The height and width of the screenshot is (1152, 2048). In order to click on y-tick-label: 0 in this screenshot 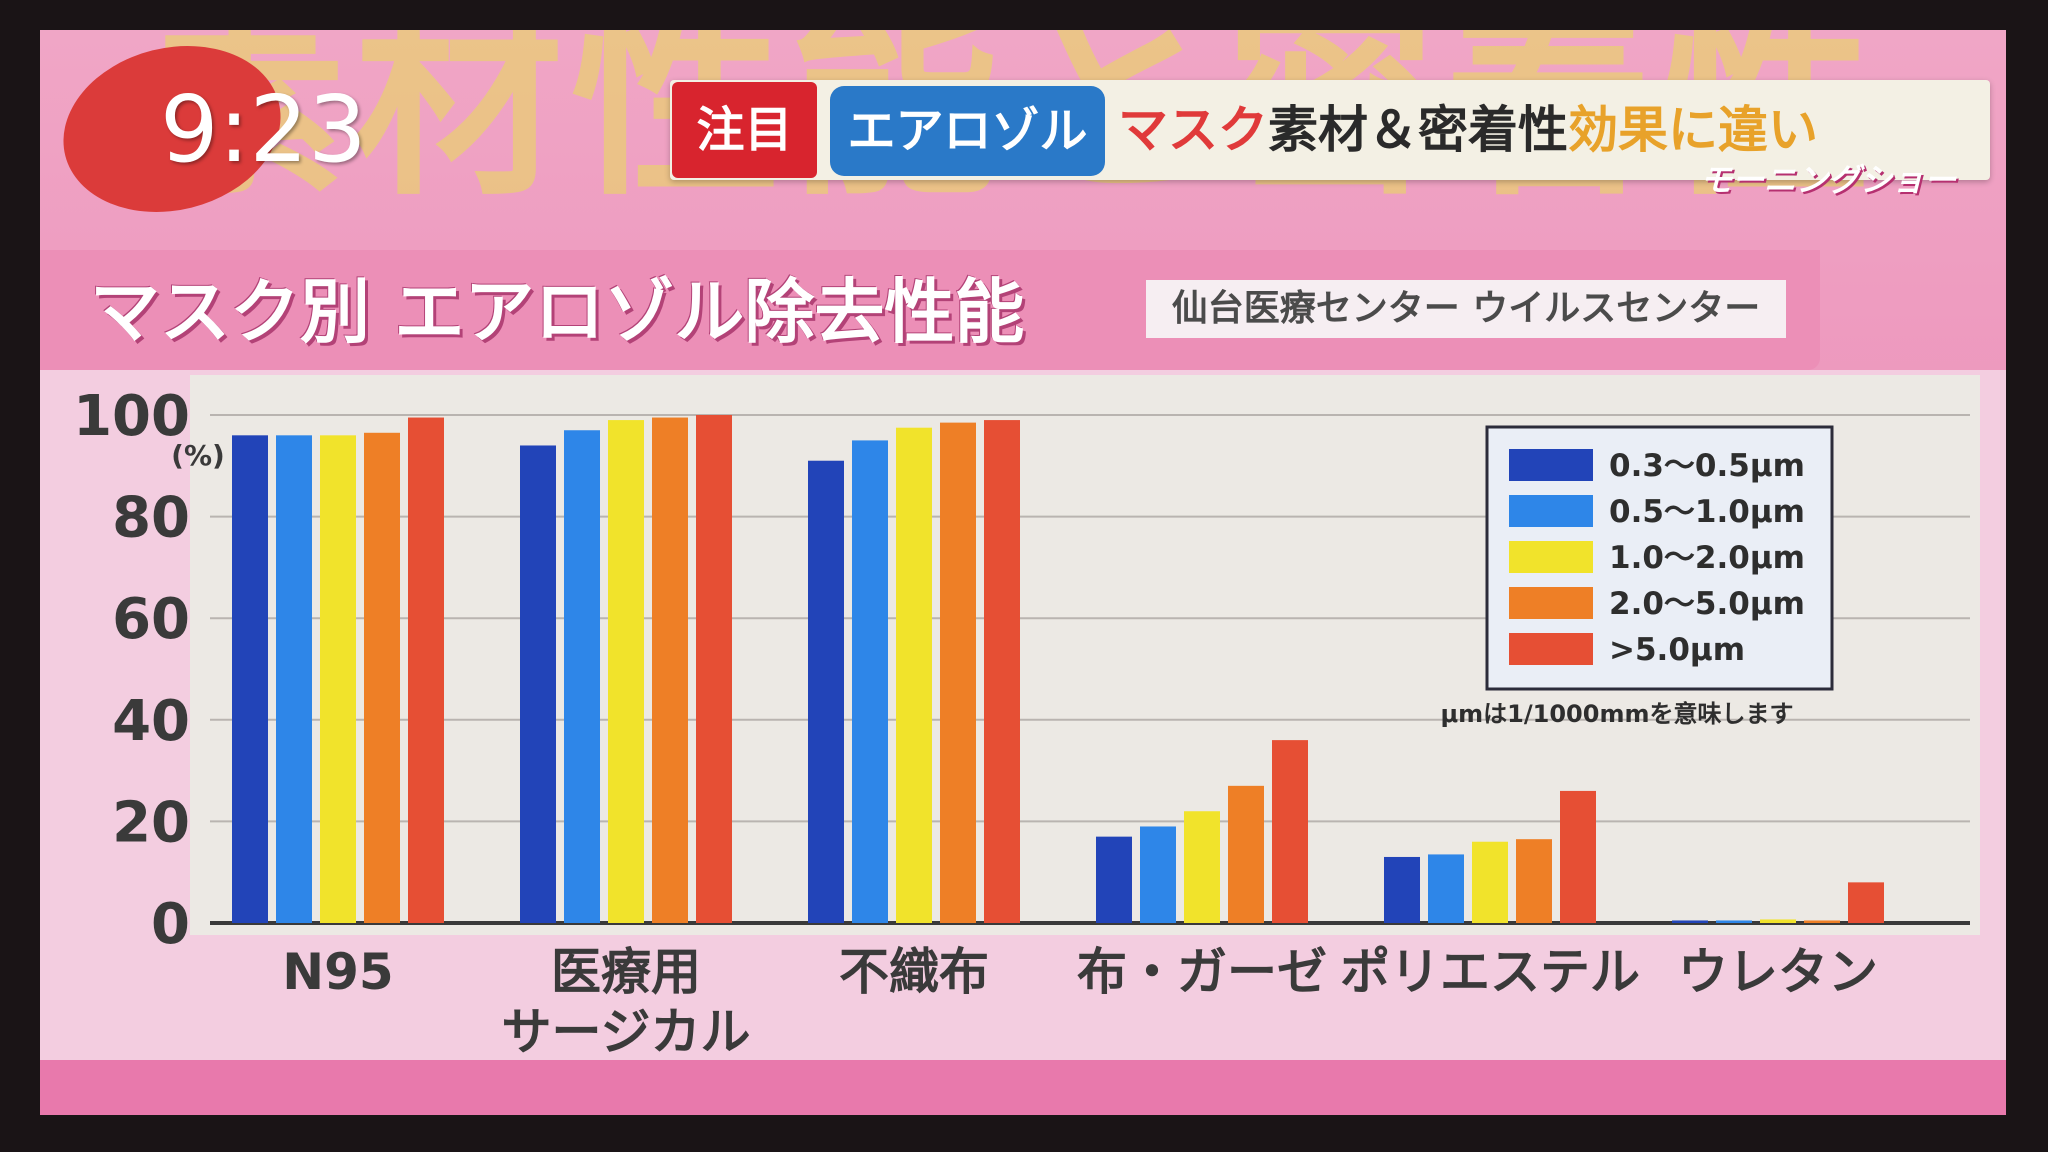, I will do `click(170, 924)`.